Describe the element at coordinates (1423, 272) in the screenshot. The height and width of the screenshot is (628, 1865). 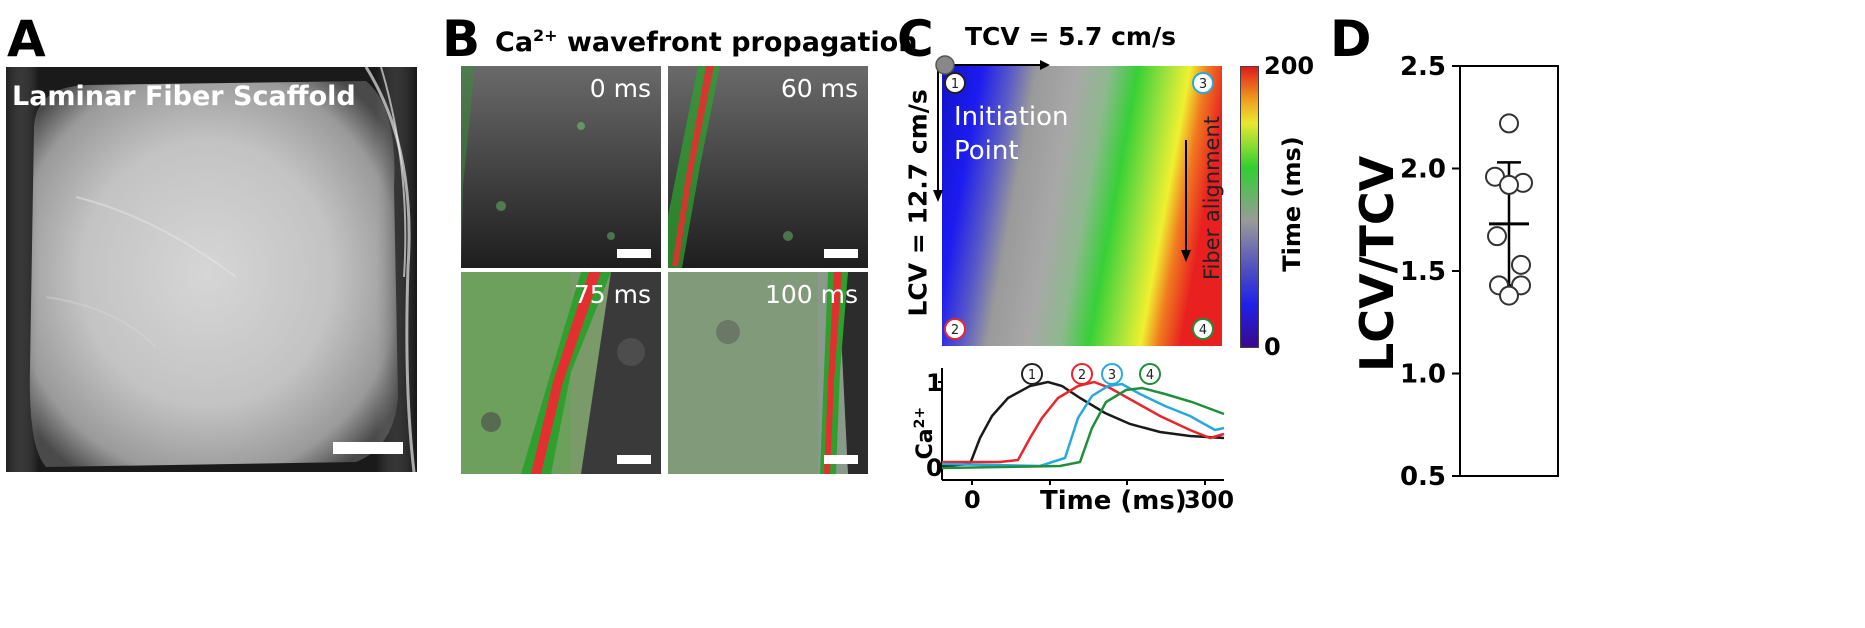
I see `y-tick-label: 1.5` at that location.